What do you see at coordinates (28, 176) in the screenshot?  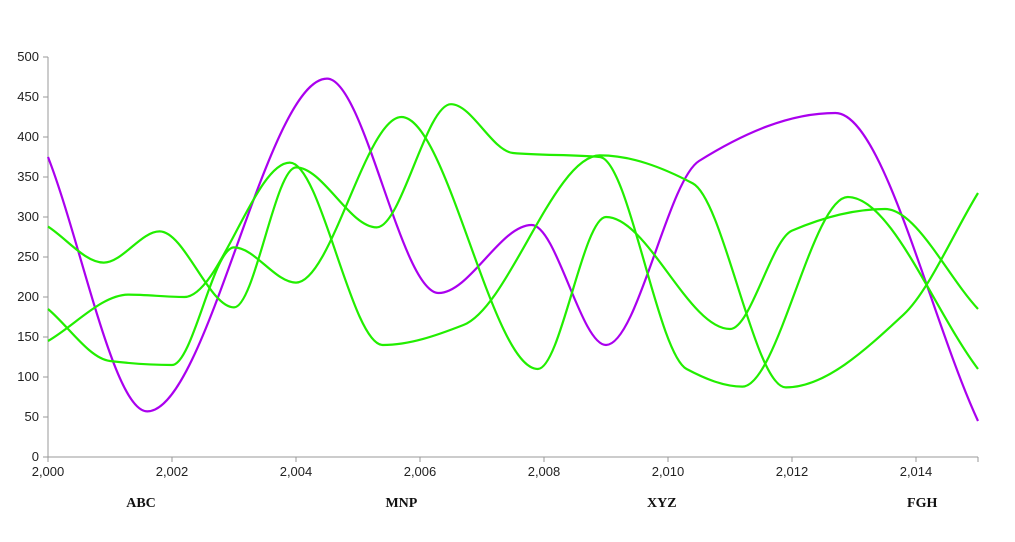 I see `y-tick-label: 350` at bounding box center [28, 176].